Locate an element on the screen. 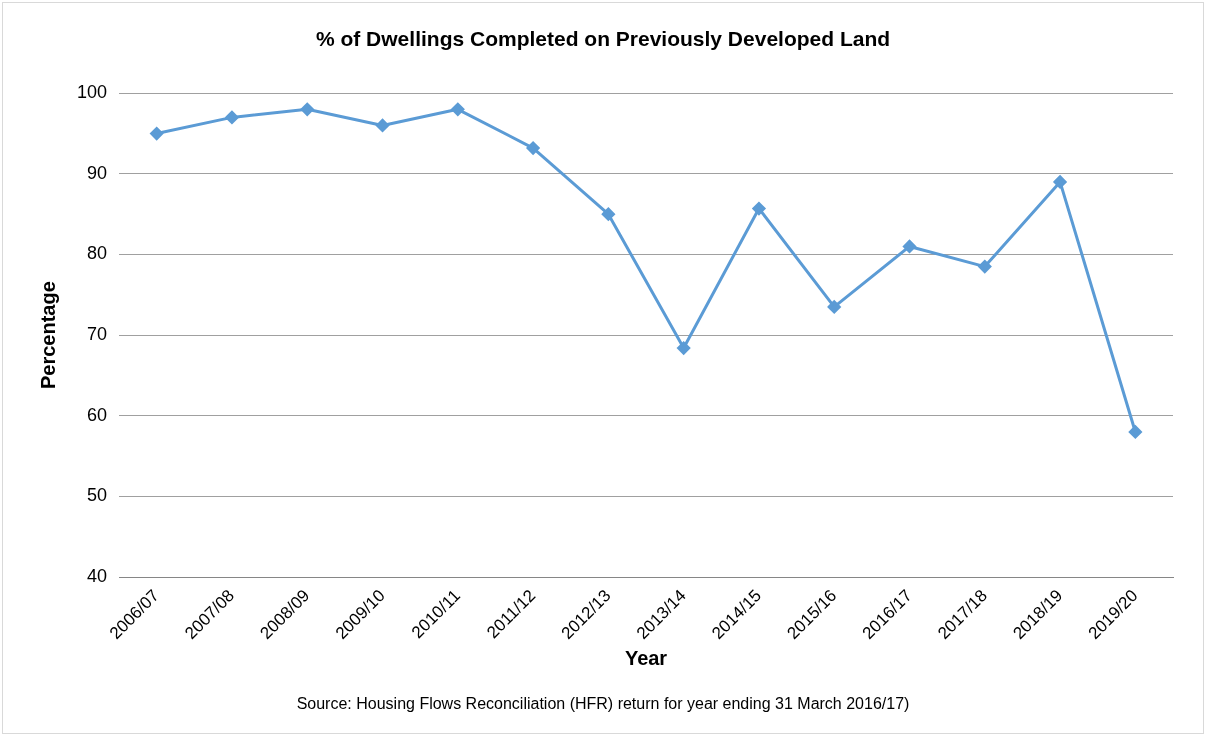  y-tick-label: 60 is located at coordinates (97, 414).